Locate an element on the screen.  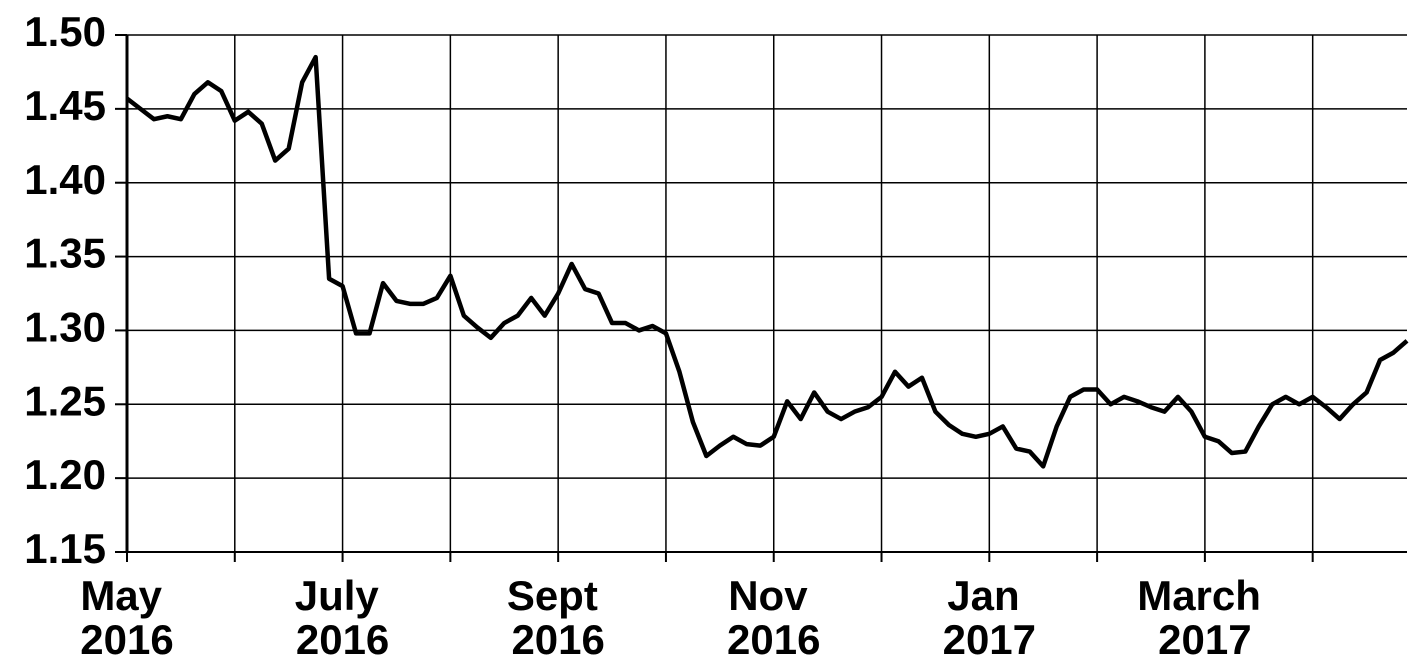
y-tick-label: 1.25 is located at coordinates (65, 400).